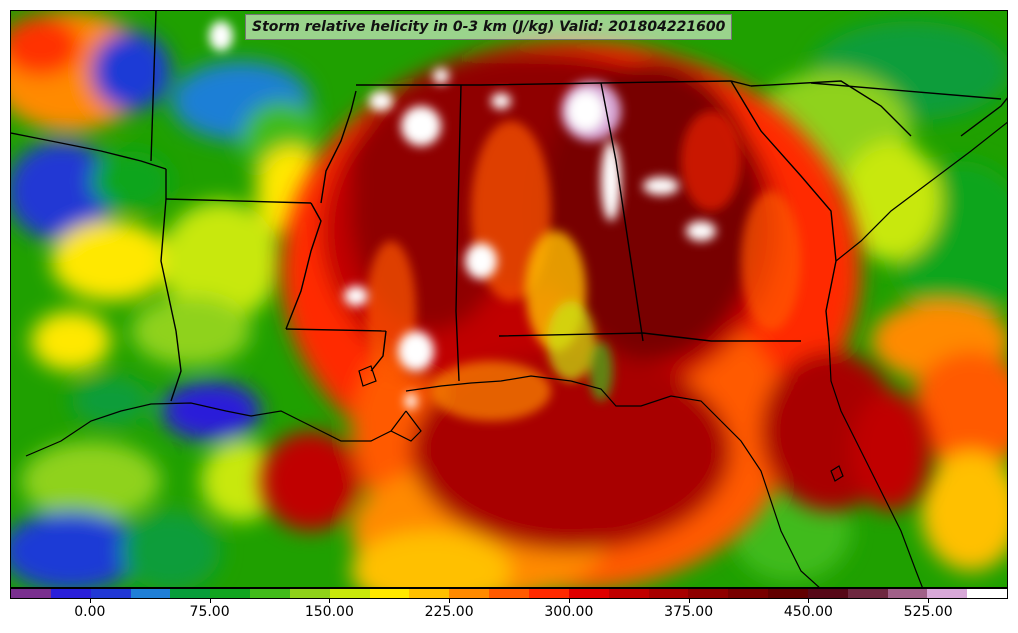 The height and width of the screenshot is (633, 1018). What do you see at coordinates (329, 612) in the screenshot?
I see `colorbar-tick-label: 150.00` at bounding box center [329, 612].